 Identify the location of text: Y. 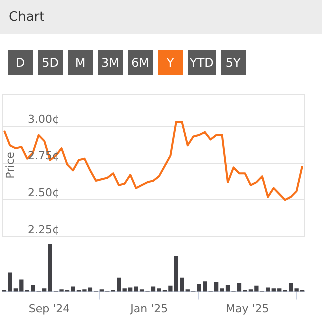
(170, 62).